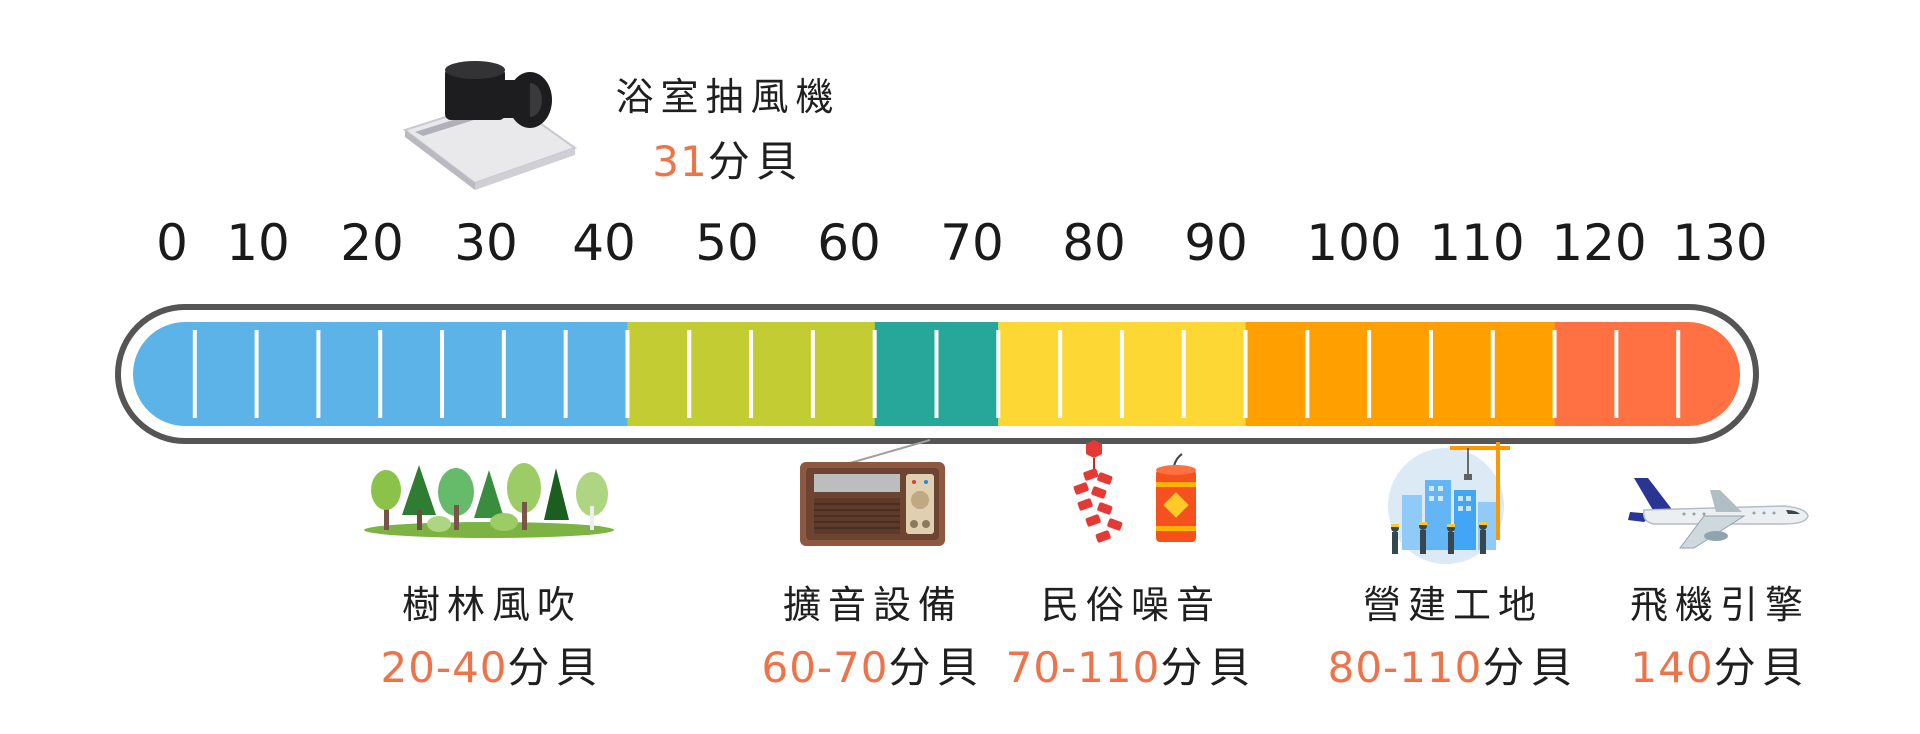 The height and width of the screenshot is (734, 1920). I want to click on scale-tick-80: 80, so click(1094, 243).